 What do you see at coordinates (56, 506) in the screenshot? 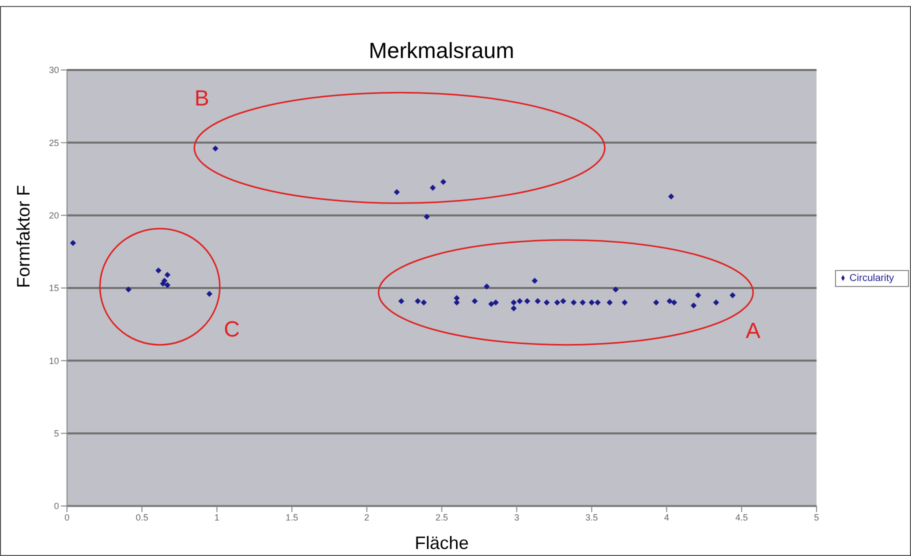
I see `y-tick-label: 0` at bounding box center [56, 506].